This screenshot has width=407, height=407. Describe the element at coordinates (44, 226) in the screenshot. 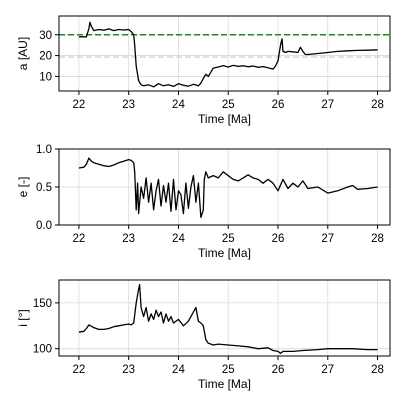

I see `y-tick-label: 0.0` at that location.